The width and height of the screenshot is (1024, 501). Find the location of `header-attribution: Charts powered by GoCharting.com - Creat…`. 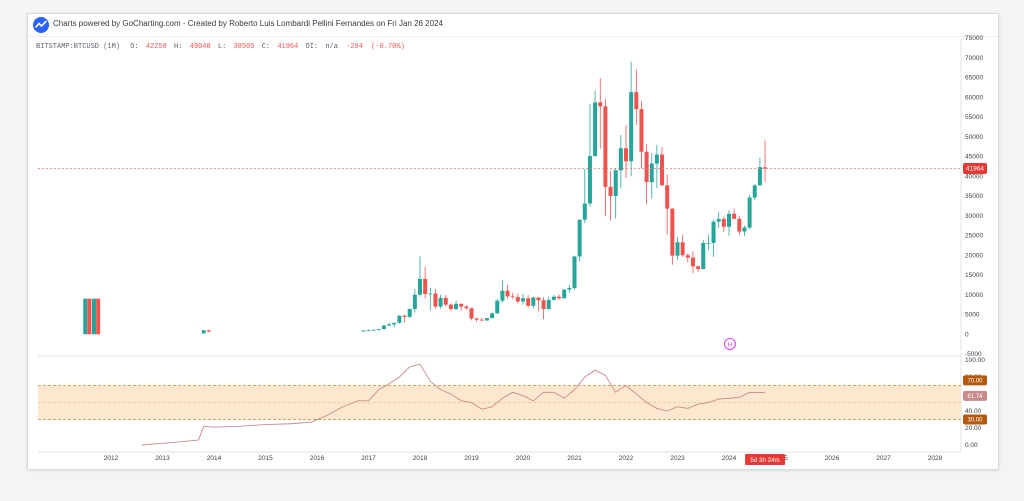

header-attribution: Charts powered by GoCharting.com - Creat… is located at coordinates (248, 23).